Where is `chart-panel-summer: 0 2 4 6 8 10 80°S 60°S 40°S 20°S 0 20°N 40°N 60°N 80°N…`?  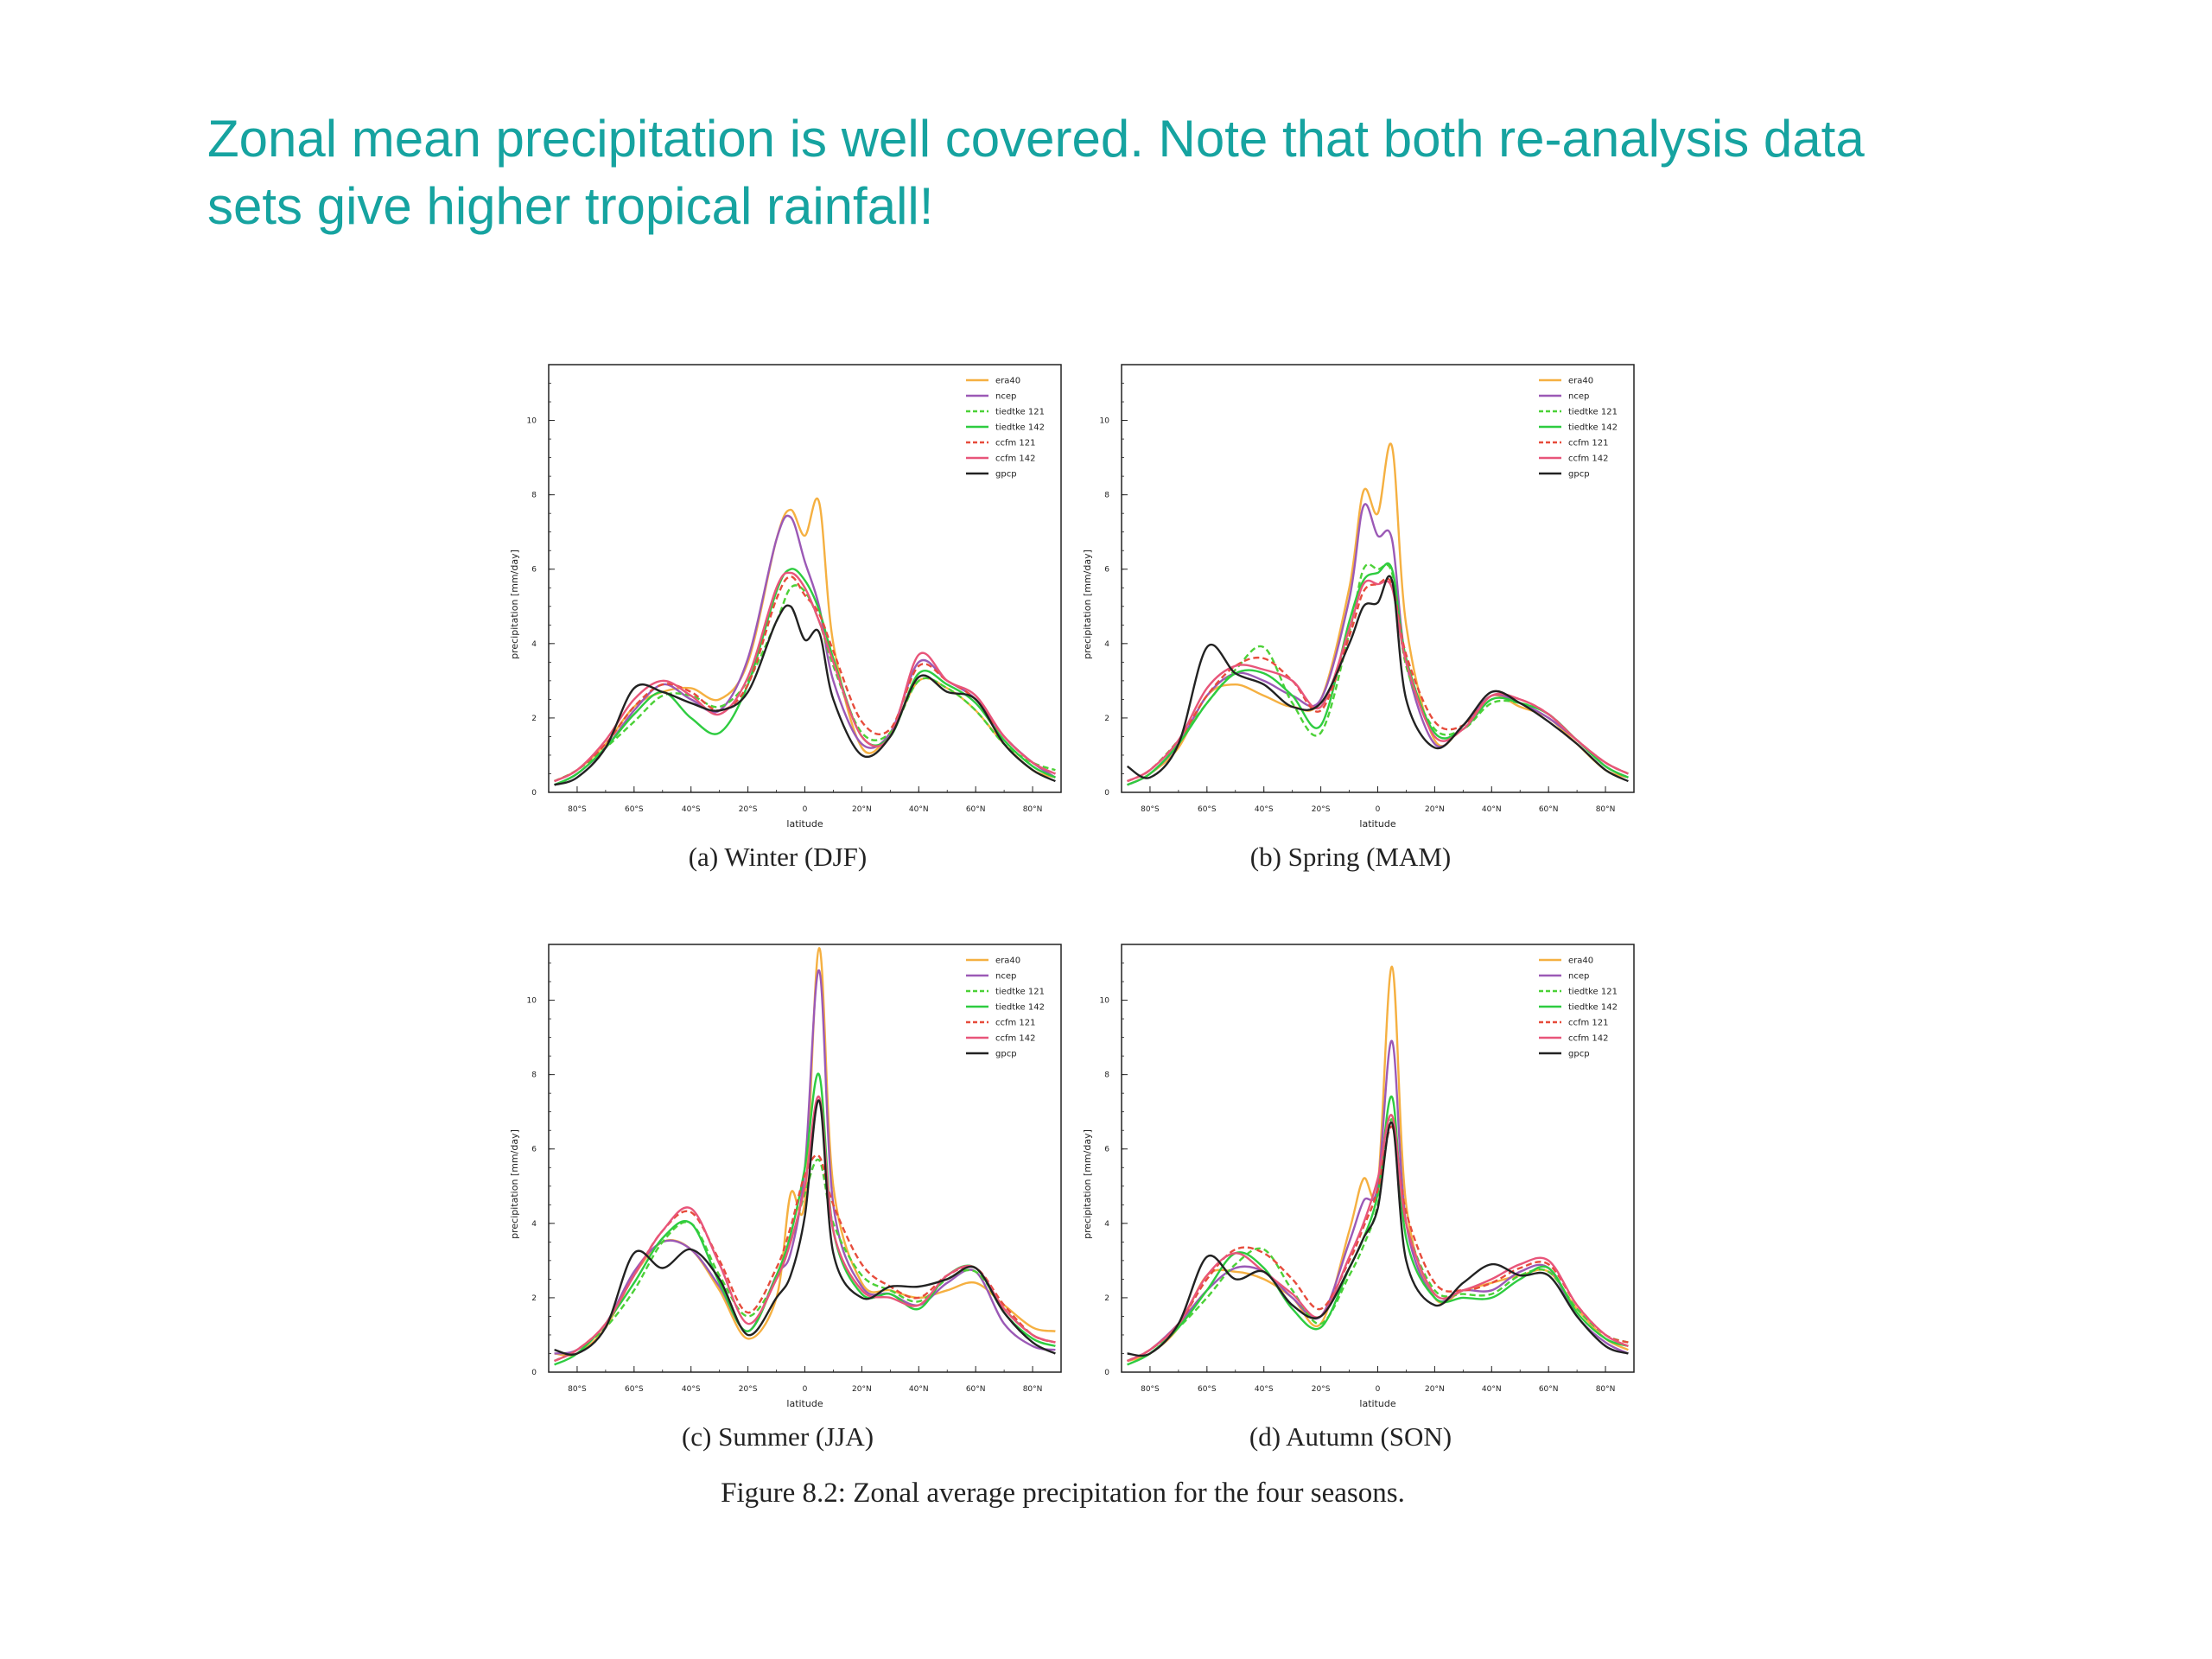
chart-panel-summer: 0 2 4 6 8 10 80°S 60°S 40°S 20°S 0 20°N 40°N 60°N 80°N… is located at coordinates (778, 1210).